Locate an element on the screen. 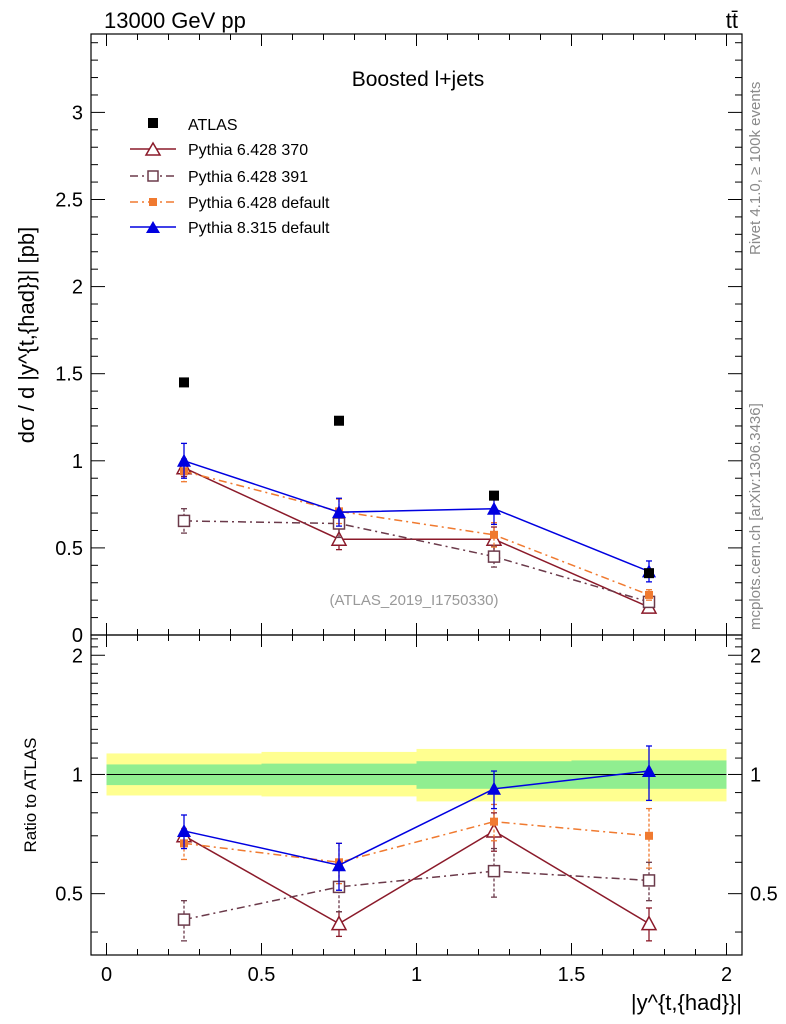  main-series-layer is located at coordinates (416, 495).